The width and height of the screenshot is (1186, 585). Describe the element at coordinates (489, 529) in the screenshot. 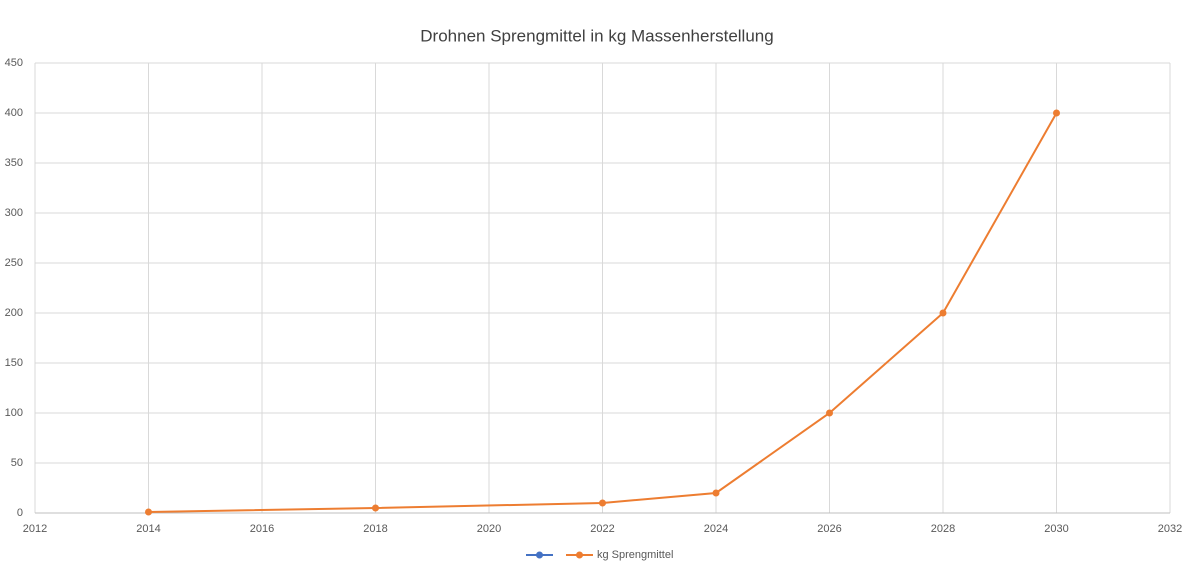

I see `x-tick-label: 2020` at that location.